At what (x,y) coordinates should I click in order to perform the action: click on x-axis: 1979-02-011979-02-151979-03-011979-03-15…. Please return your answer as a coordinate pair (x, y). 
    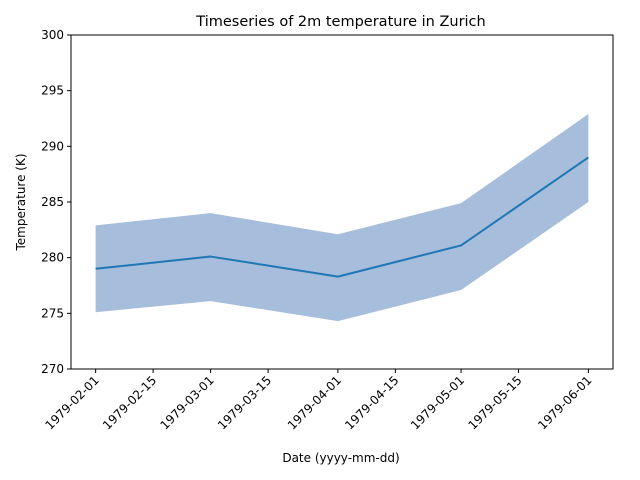
    Looking at the image, I should click on (318, 400).